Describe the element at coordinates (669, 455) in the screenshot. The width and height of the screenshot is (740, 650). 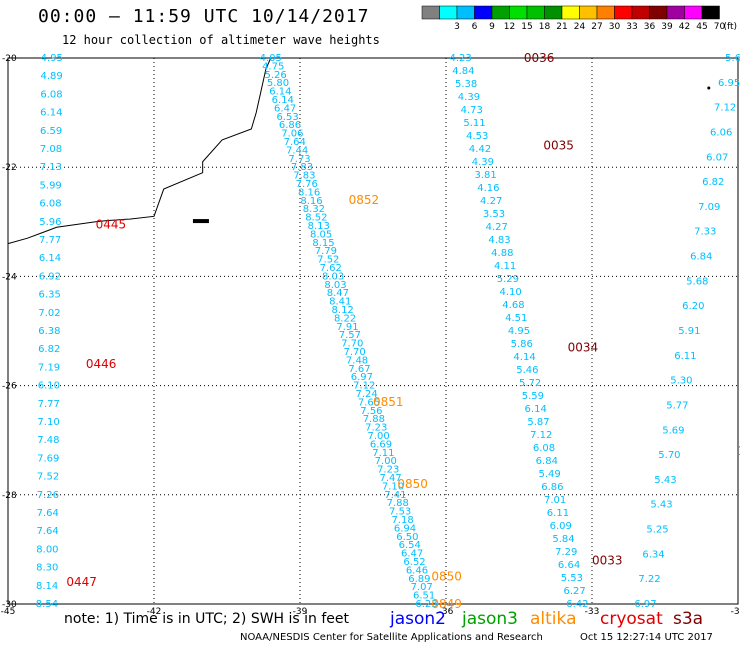
I see `swh-label: 5.70` at that location.